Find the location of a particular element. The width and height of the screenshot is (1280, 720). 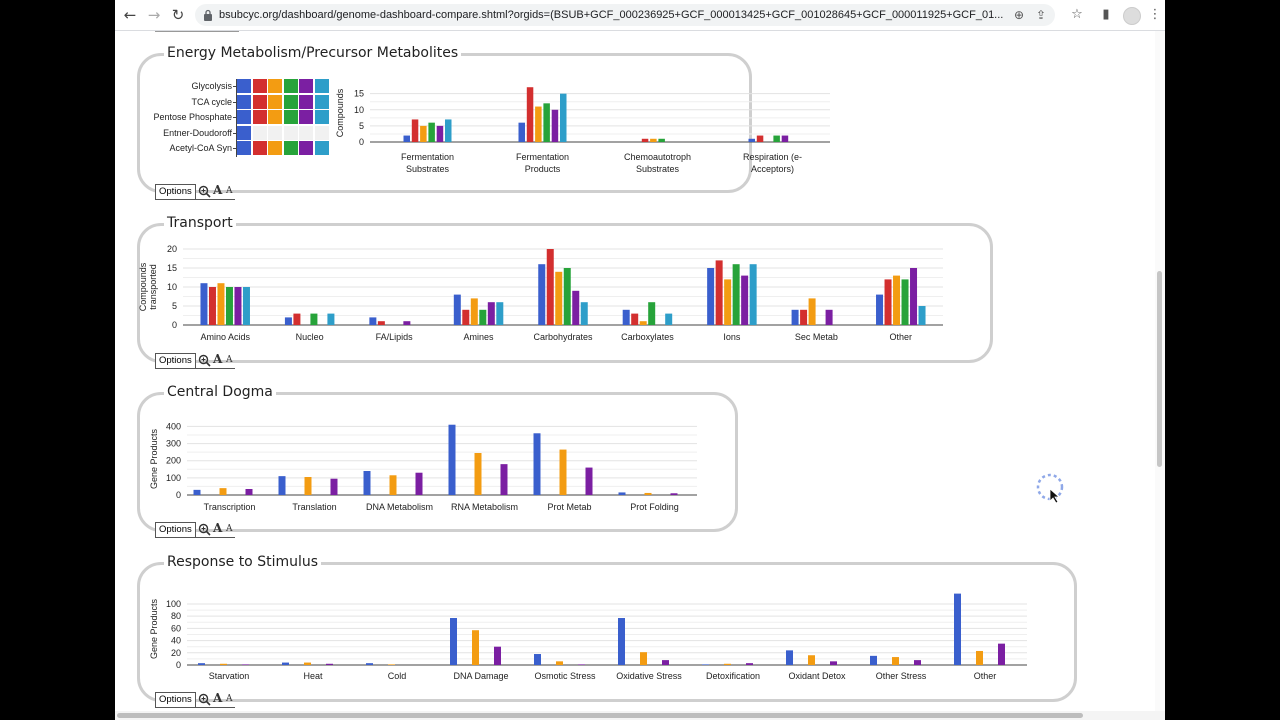

horizontal-scrollbar is located at coordinates (640, 715).